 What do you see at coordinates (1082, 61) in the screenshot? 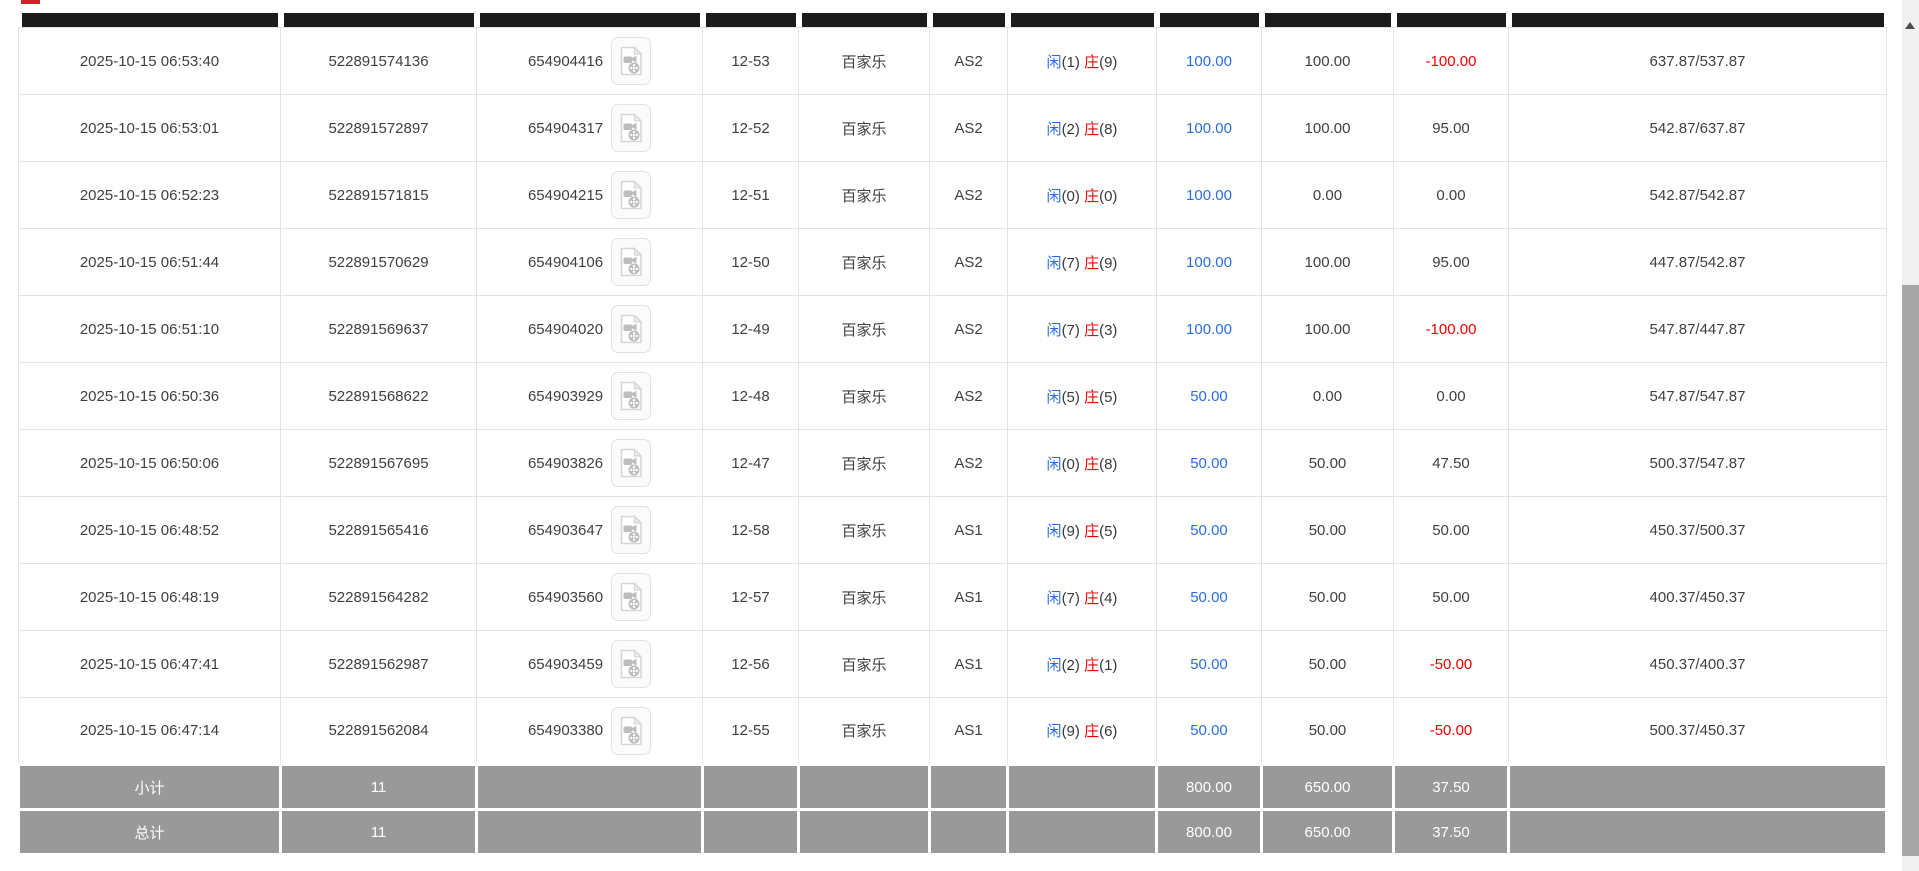
I see `game-result: 闲(1) 庄(9)` at bounding box center [1082, 61].